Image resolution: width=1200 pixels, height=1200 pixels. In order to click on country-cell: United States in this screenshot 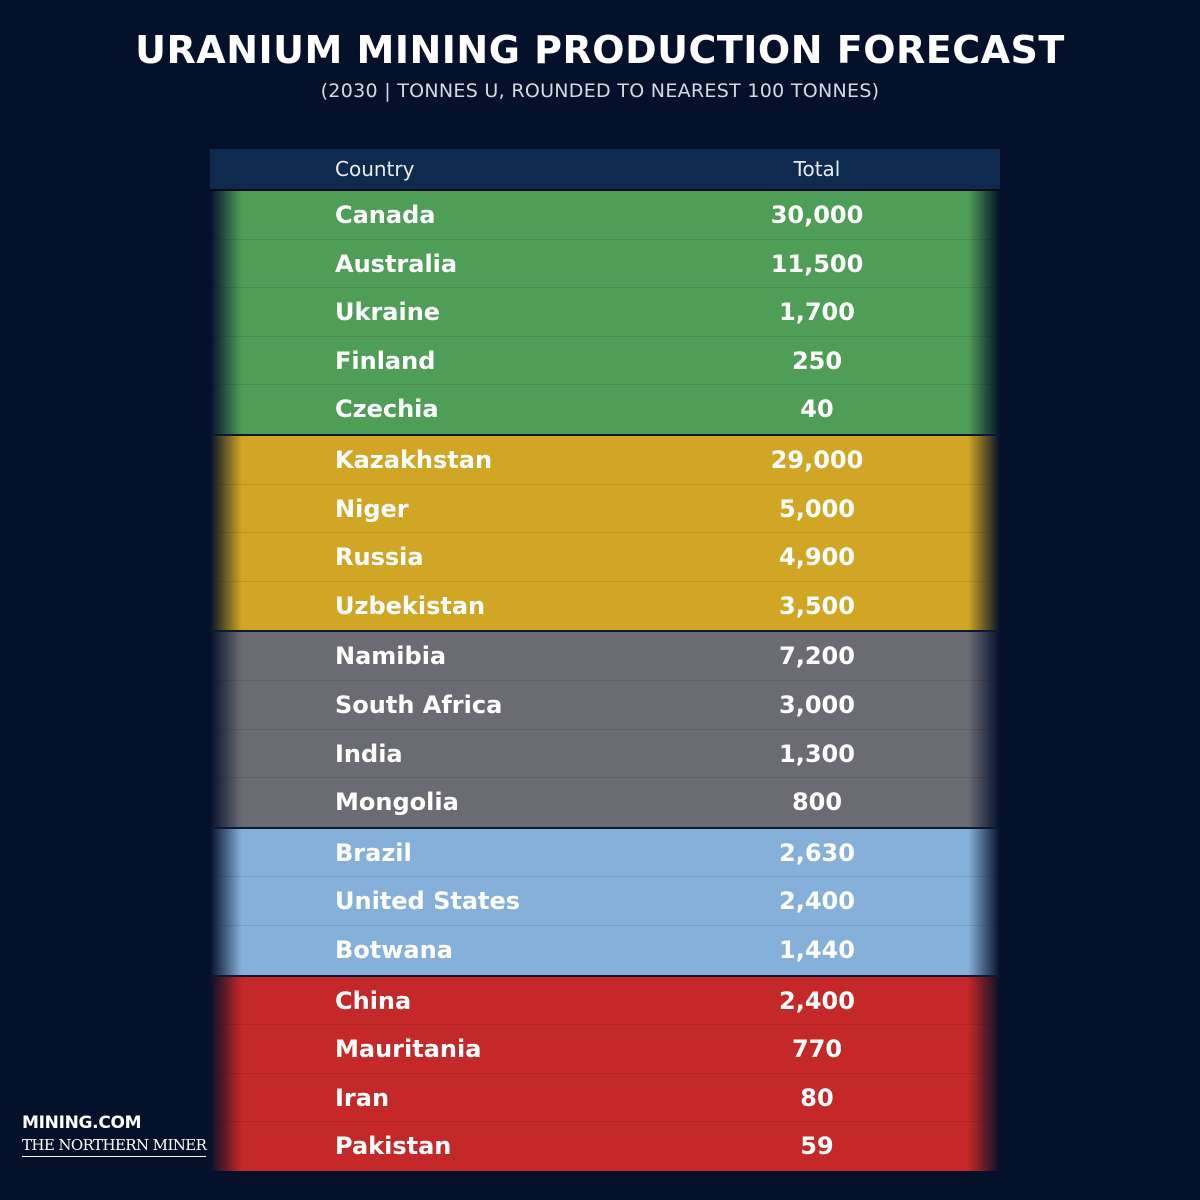, I will do `click(428, 901)`.